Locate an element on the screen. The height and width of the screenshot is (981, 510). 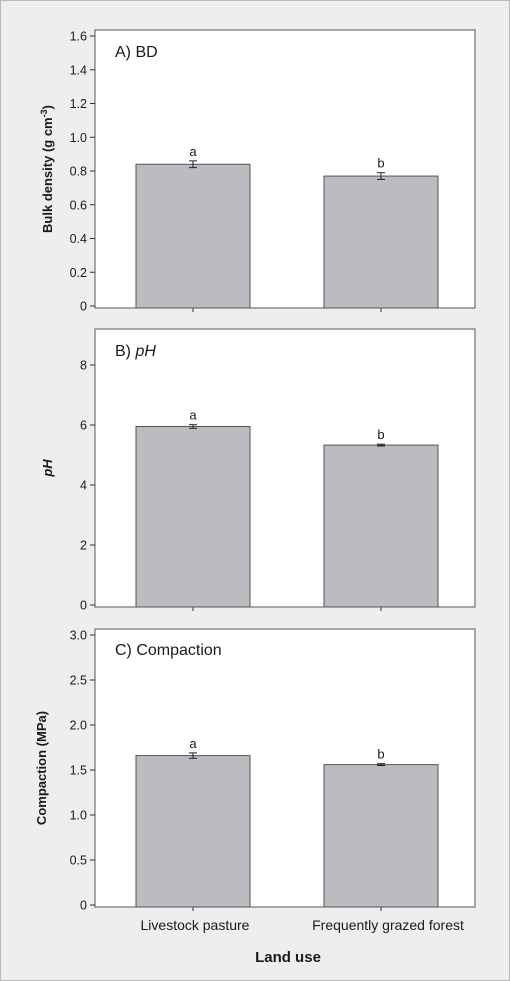
panel-c-title: C) Compaction is located at coordinates (168, 650).